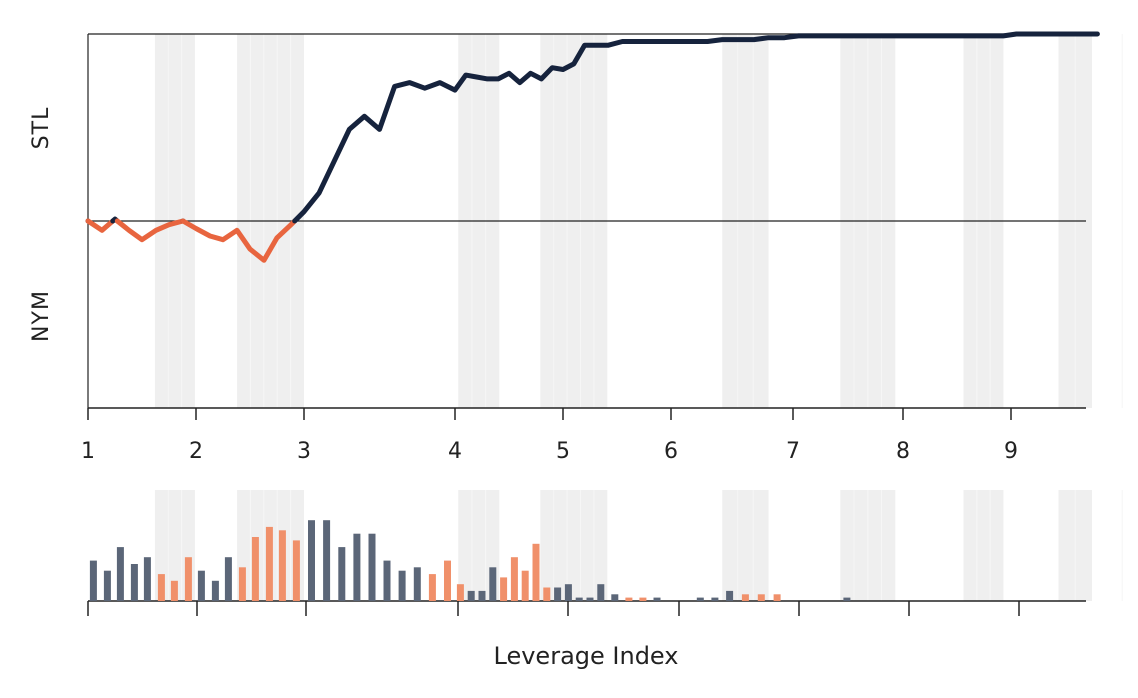  Describe the element at coordinates (671, 451) in the screenshot. I see `x-tick-label: 6` at that location.